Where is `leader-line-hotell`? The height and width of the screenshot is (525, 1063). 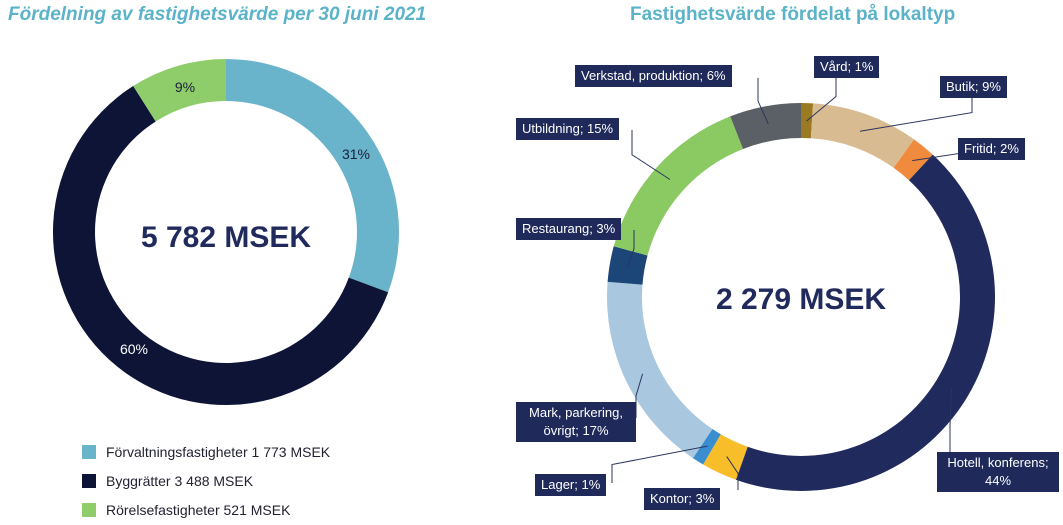 leader-line-hotell is located at coordinates (951, 425).